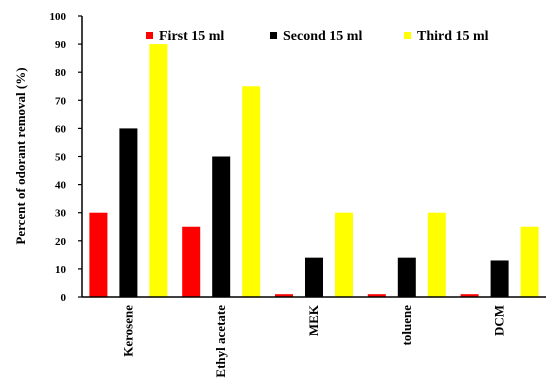  What do you see at coordinates (61, 158) in the screenshot?
I see `y-tick-label: 50` at bounding box center [61, 158].